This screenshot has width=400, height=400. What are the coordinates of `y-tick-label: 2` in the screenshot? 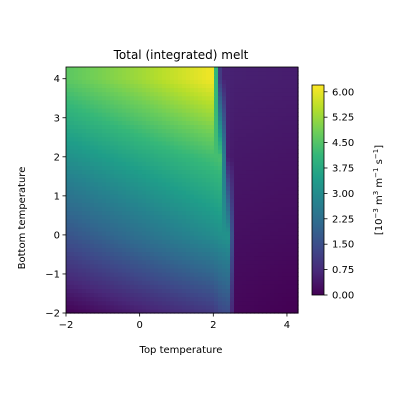 It's located at (57, 157).